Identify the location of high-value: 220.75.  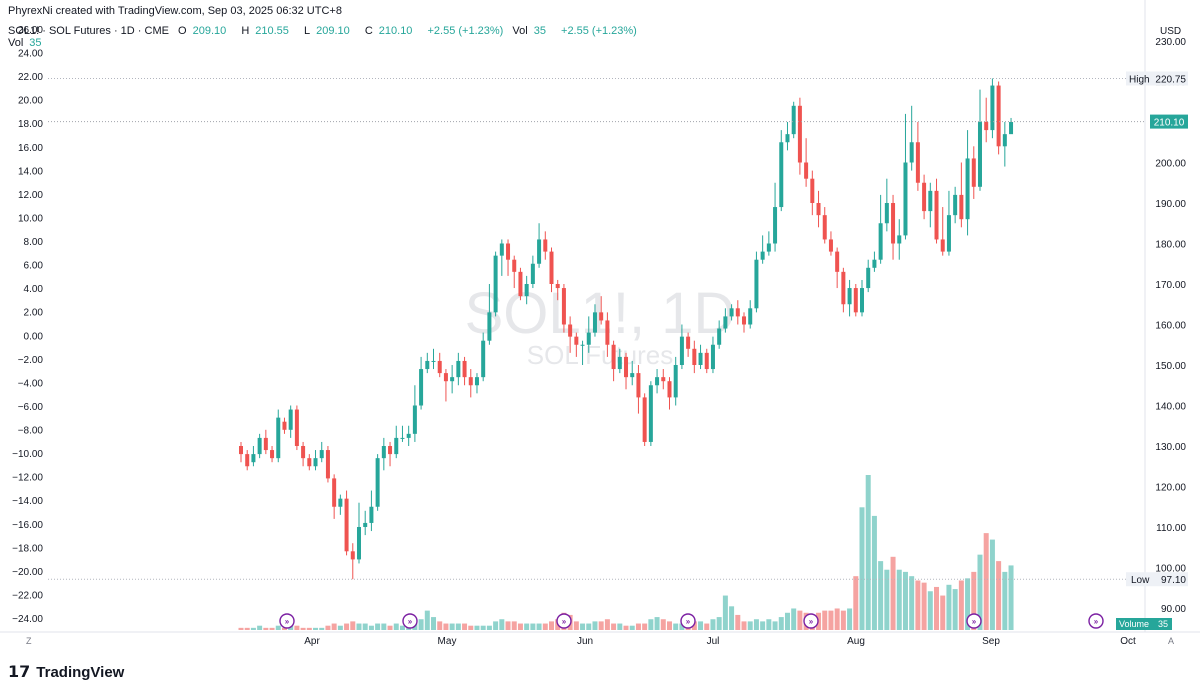
(1170, 79).